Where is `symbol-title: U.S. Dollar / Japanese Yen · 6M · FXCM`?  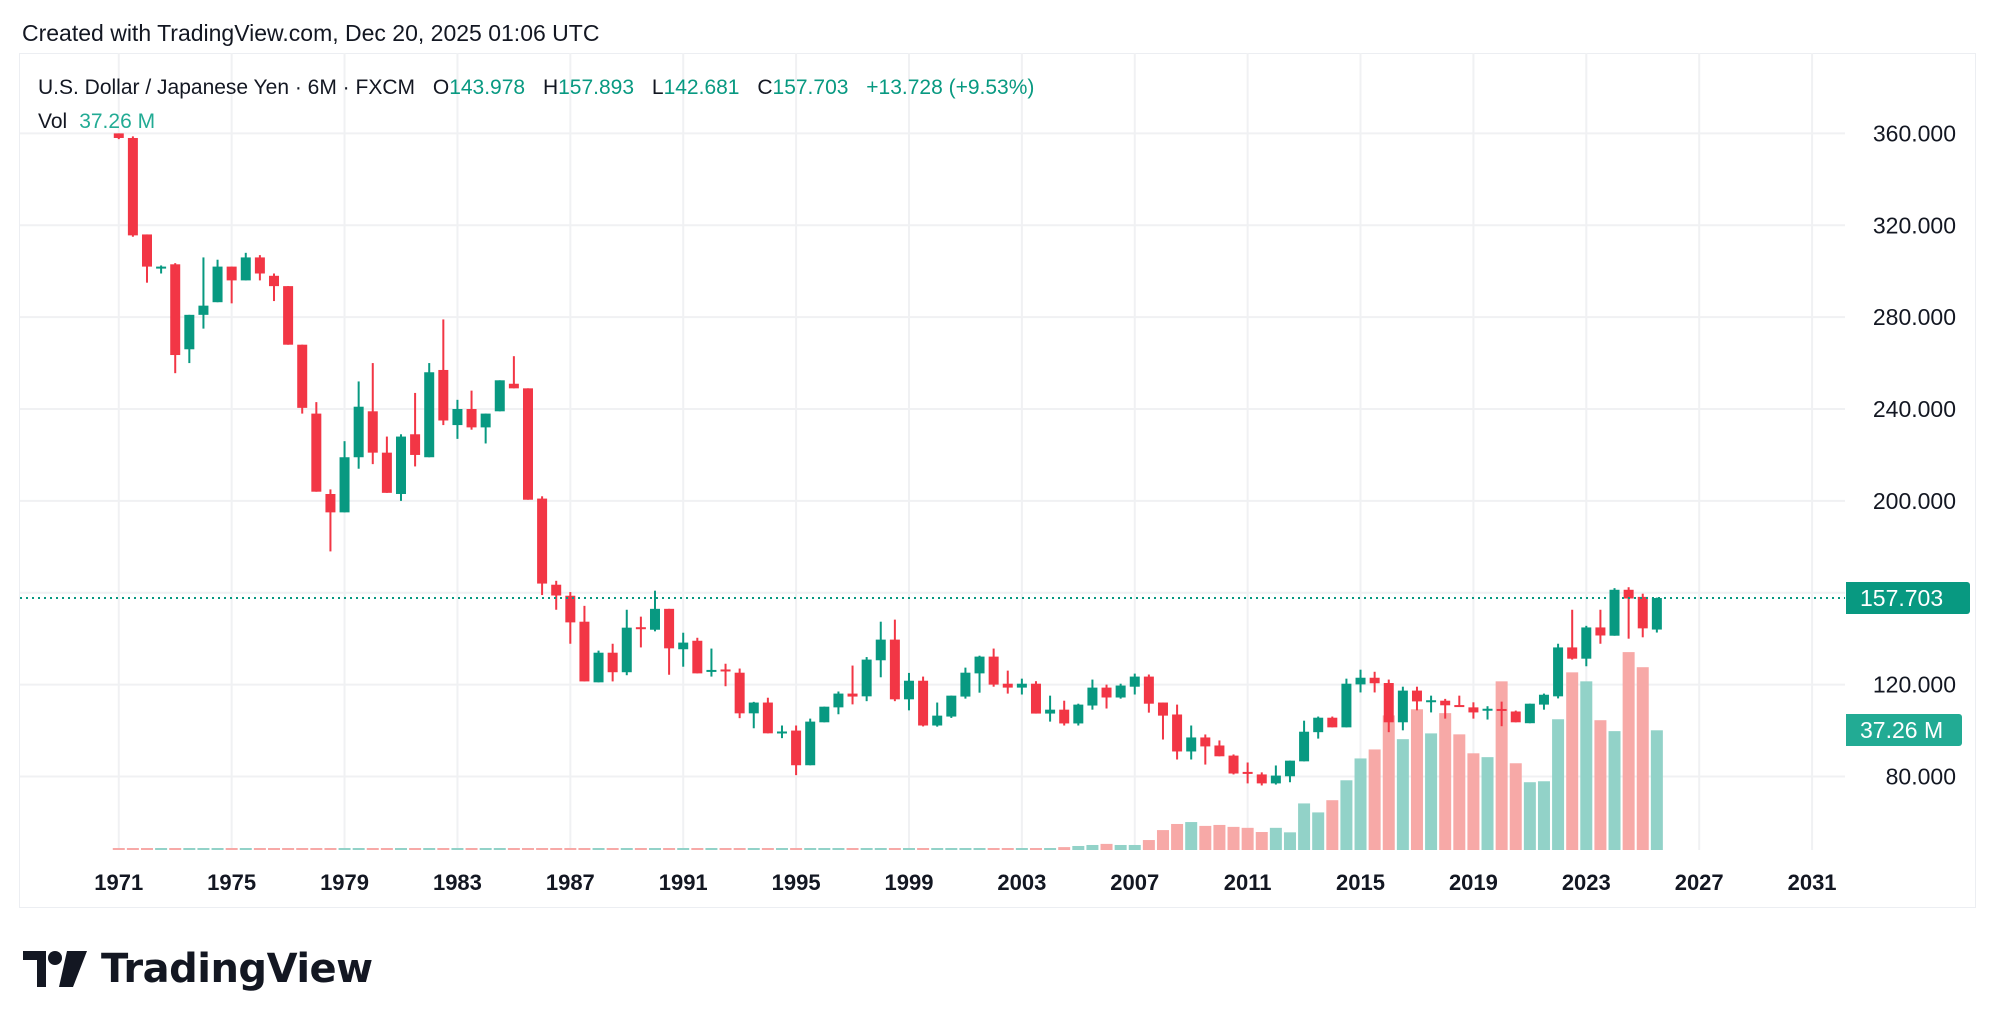
symbol-title: U.S. Dollar / Japanese Yen · 6M · FXCM is located at coordinates (226, 87).